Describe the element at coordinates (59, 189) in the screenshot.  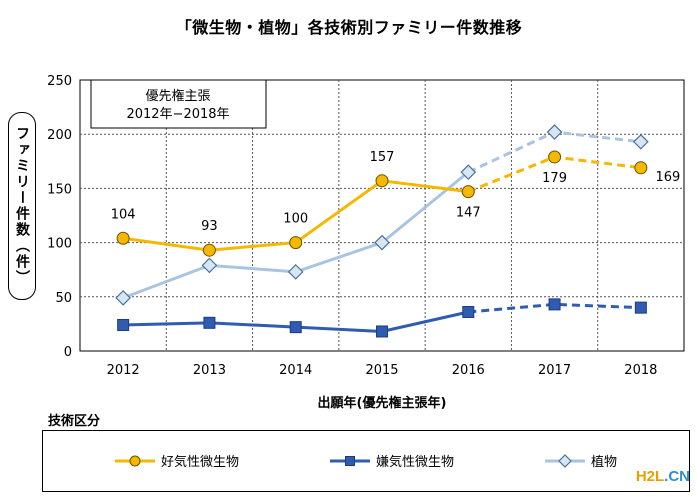
I see `y-tick-label: 150` at that location.